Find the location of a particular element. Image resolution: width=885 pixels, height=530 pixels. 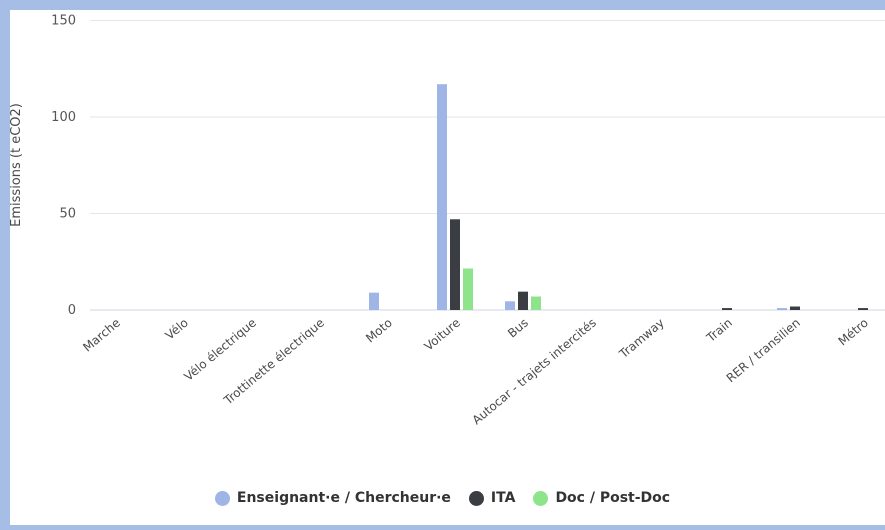

y-tick-label: 150 is located at coordinates (63, 21).